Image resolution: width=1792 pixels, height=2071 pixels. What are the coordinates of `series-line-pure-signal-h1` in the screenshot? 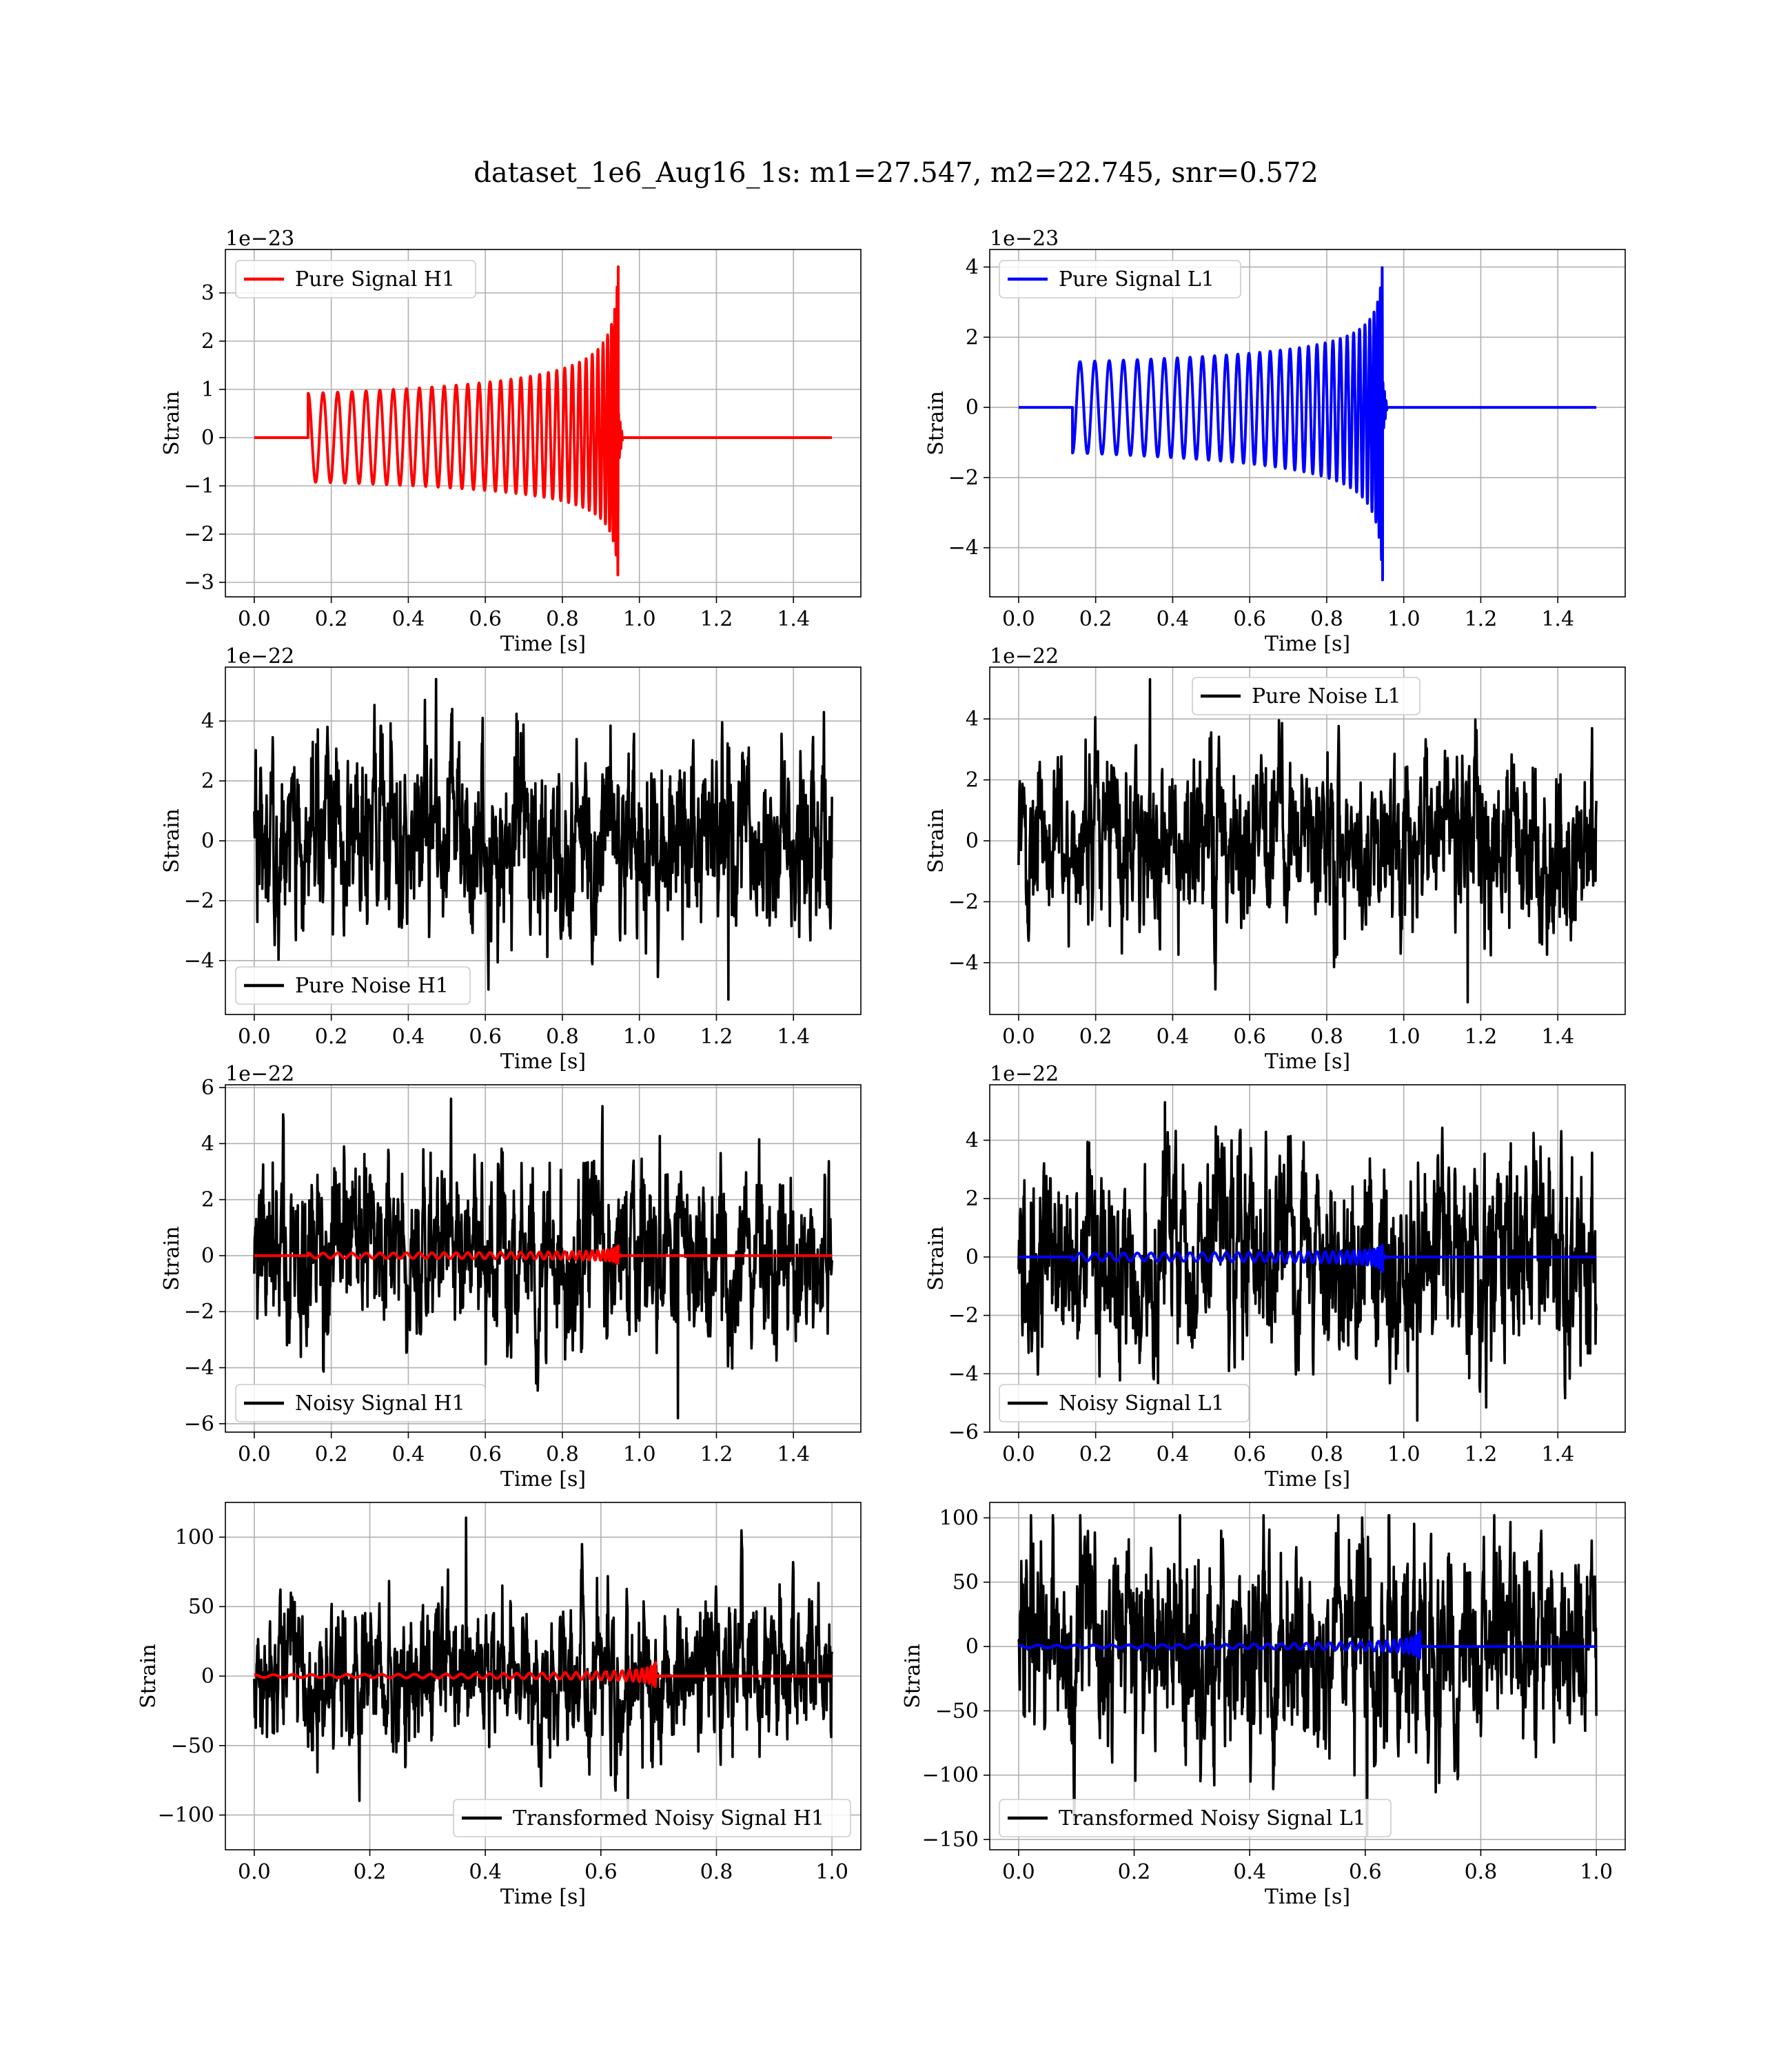 It's located at (543, 421).